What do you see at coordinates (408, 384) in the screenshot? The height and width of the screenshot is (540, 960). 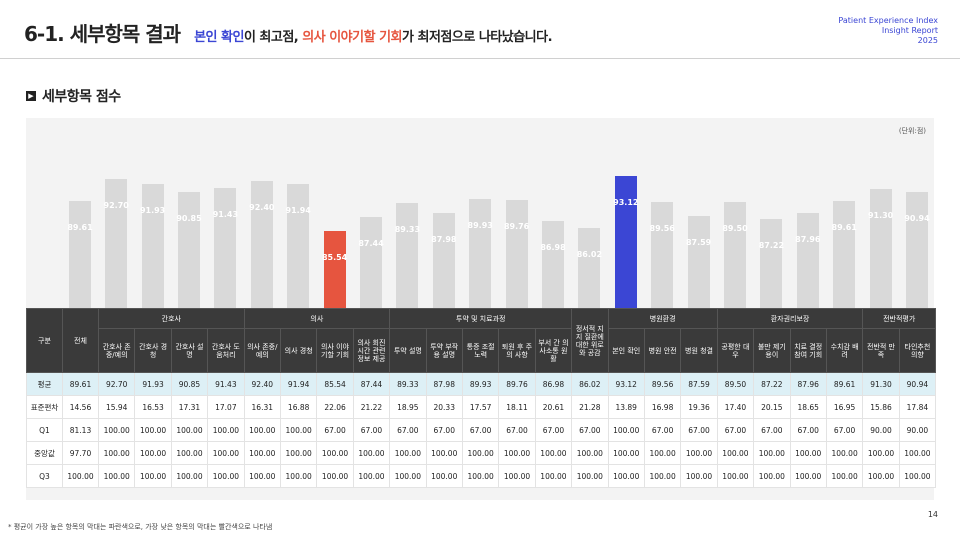 I see `table-cell: 89.33` at bounding box center [408, 384].